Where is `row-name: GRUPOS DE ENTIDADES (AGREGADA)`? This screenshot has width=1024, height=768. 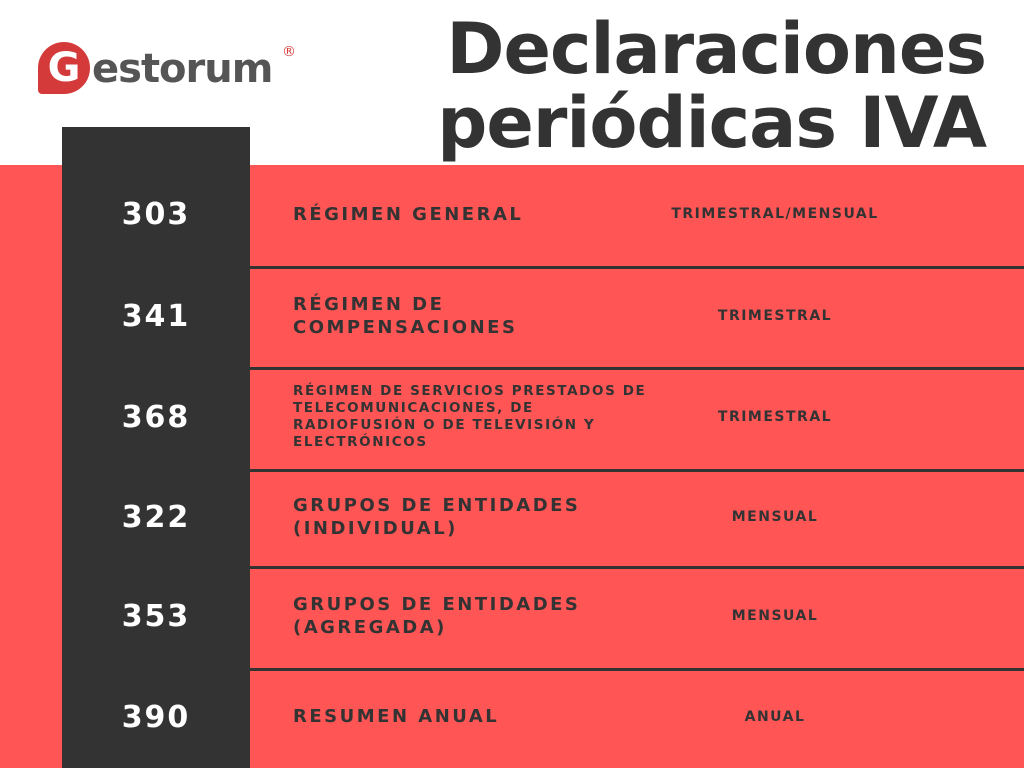 row-name: GRUPOS DE ENTIDADES (AGREGADA) is located at coordinates (437, 616).